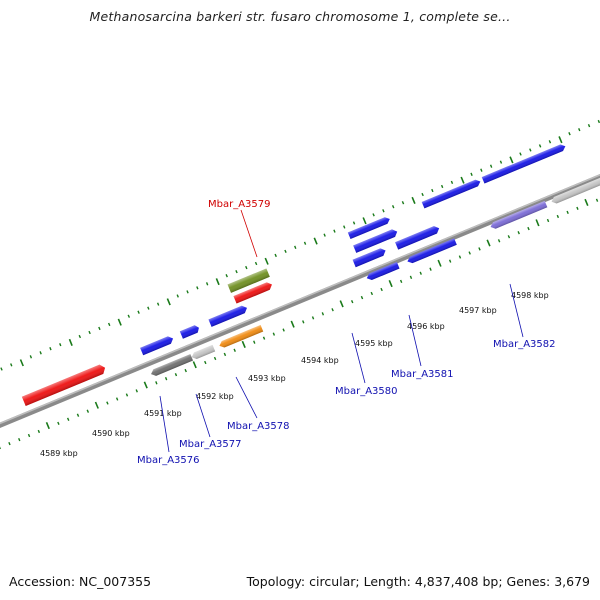  I want to click on kbp-label: 4597 kbp, so click(478, 310).